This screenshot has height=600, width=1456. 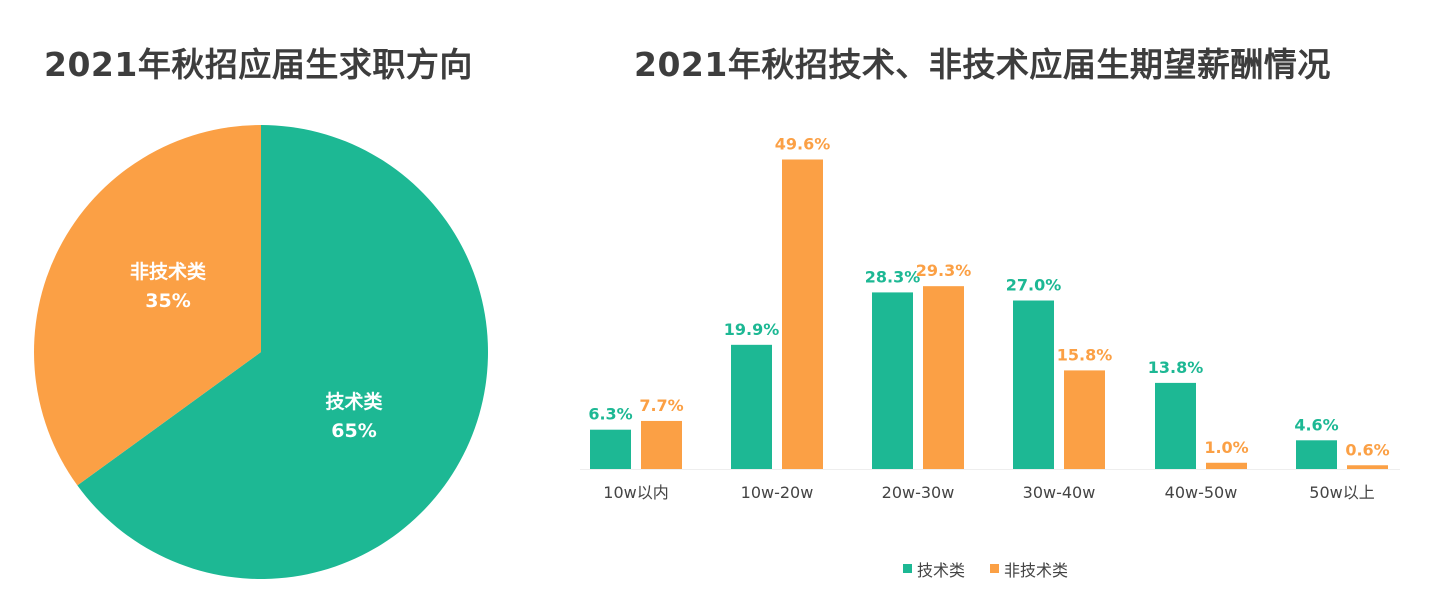 What do you see at coordinates (777, 492) in the screenshot?
I see `x-tick-label: 10w-20w` at bounding box center [777, 492].